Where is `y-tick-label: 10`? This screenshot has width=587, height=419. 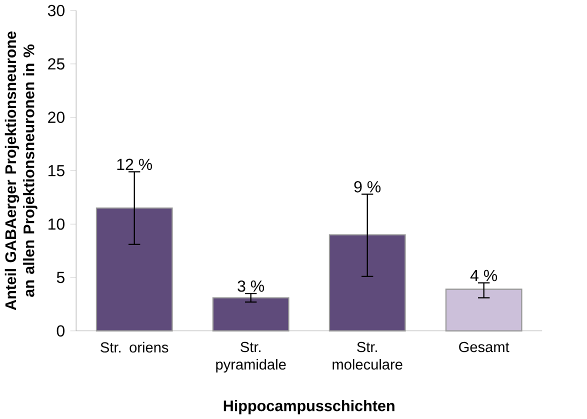
y-tick-label: 10 is located at coordinates (56, 224).